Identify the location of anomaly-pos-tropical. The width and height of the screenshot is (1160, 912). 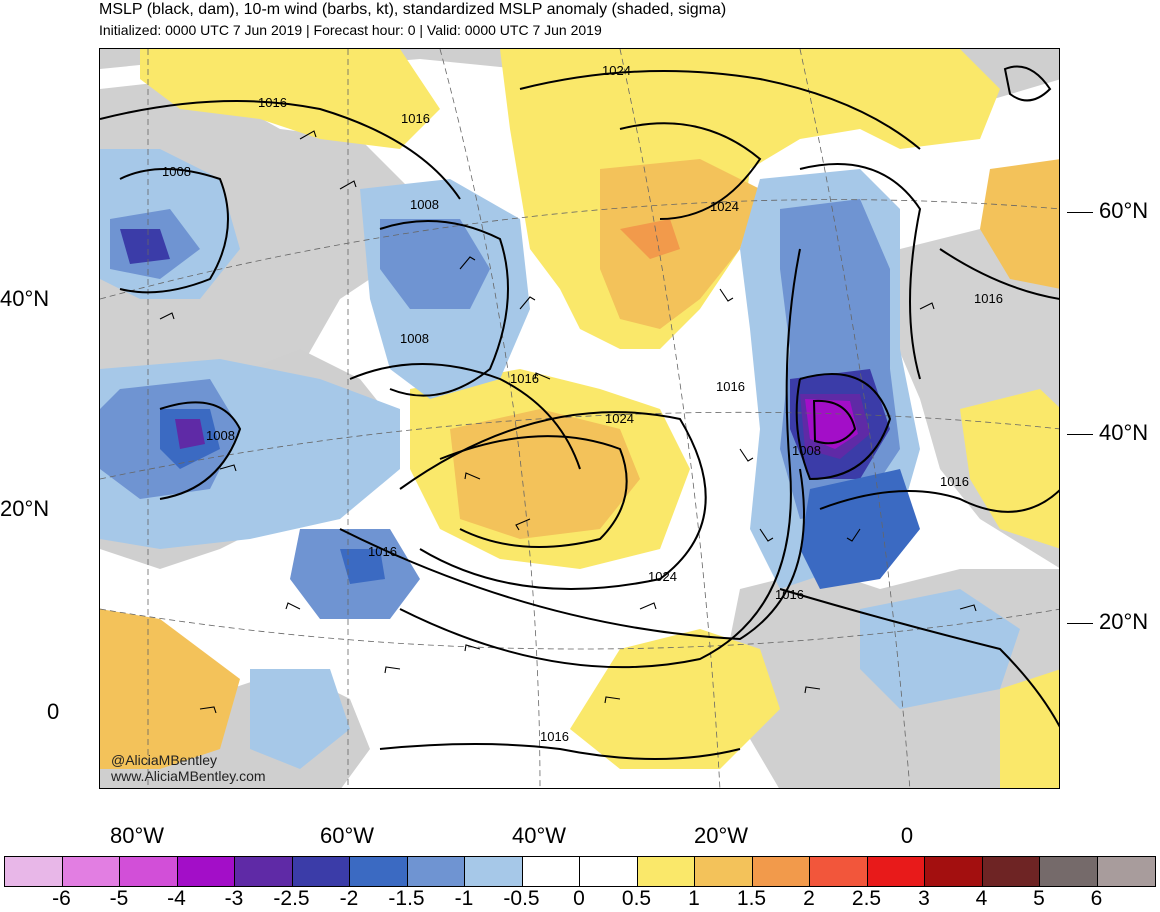
(675, 699).